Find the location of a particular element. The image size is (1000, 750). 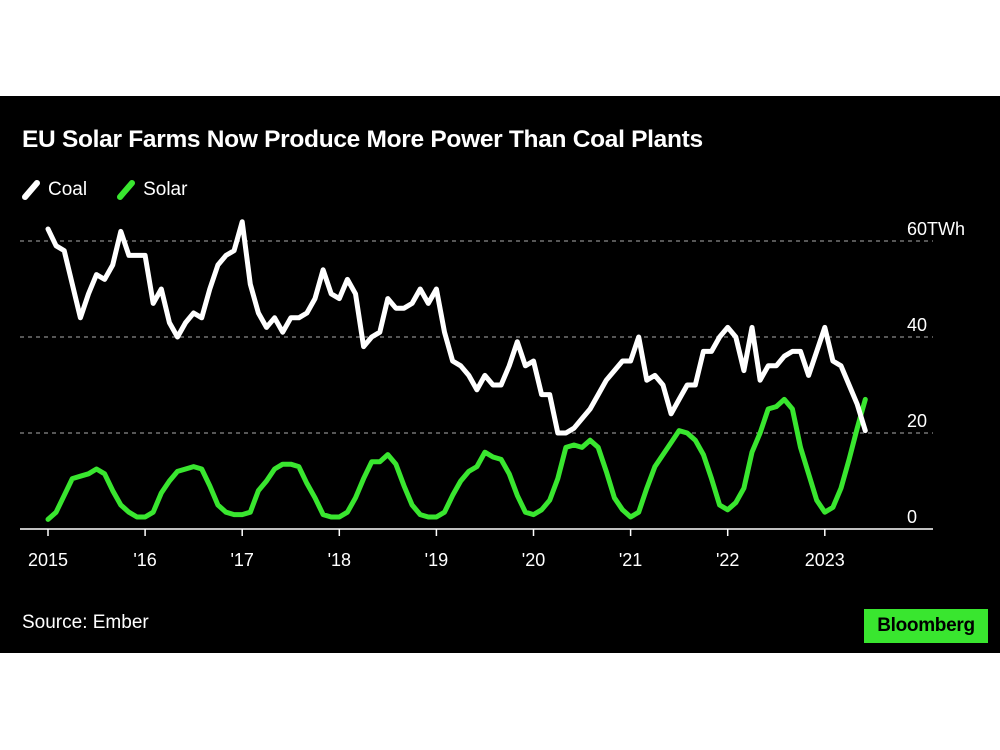

legend-item-coal: Coal is located at coordinates (54, 190).